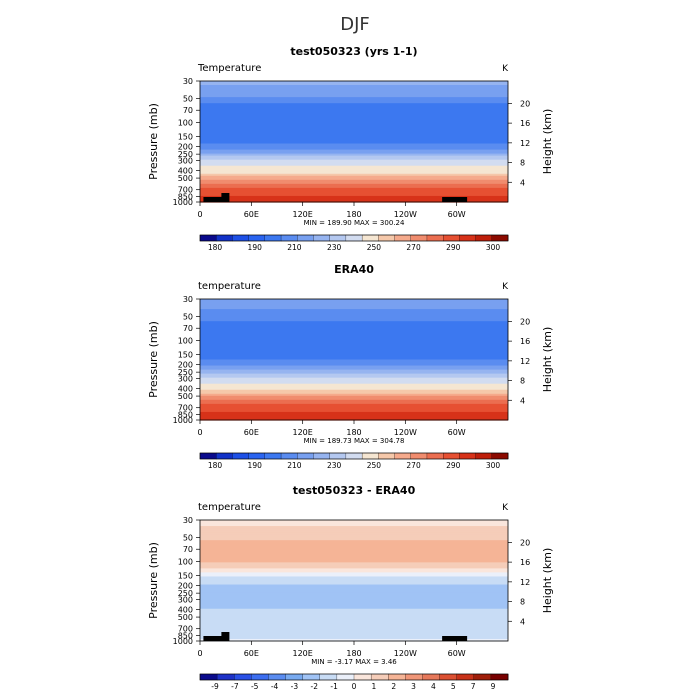  I want to click on colorbar-label: 190, so click(255, 247).